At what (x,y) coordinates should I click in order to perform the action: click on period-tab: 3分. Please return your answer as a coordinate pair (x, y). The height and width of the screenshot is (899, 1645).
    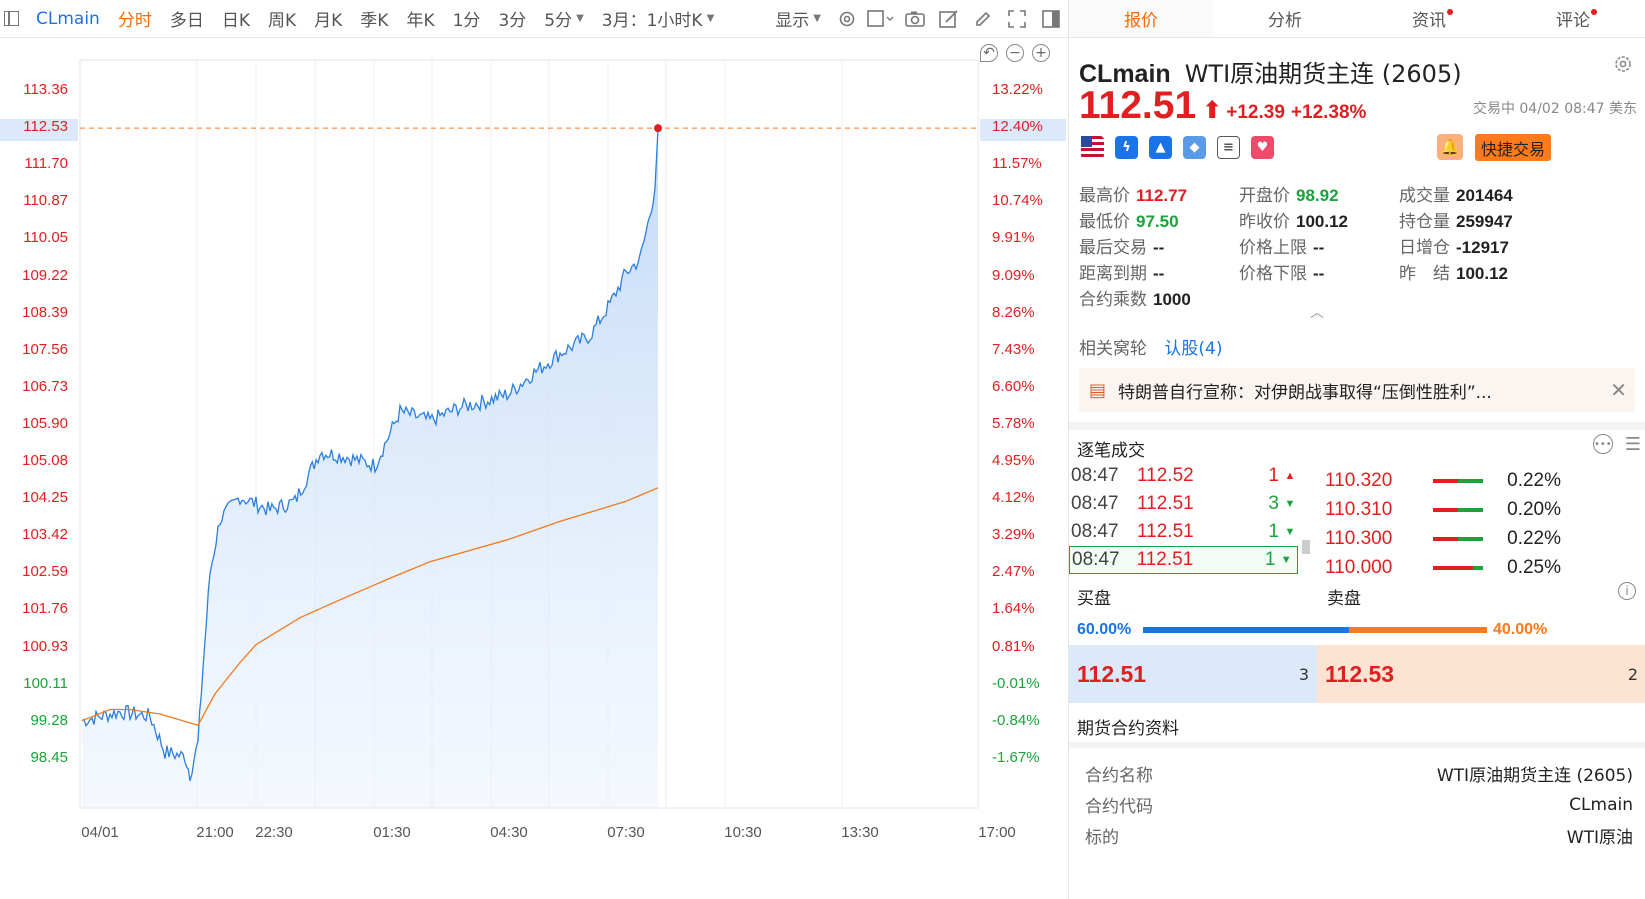
    Looking at the image, I should click on (512, 21).